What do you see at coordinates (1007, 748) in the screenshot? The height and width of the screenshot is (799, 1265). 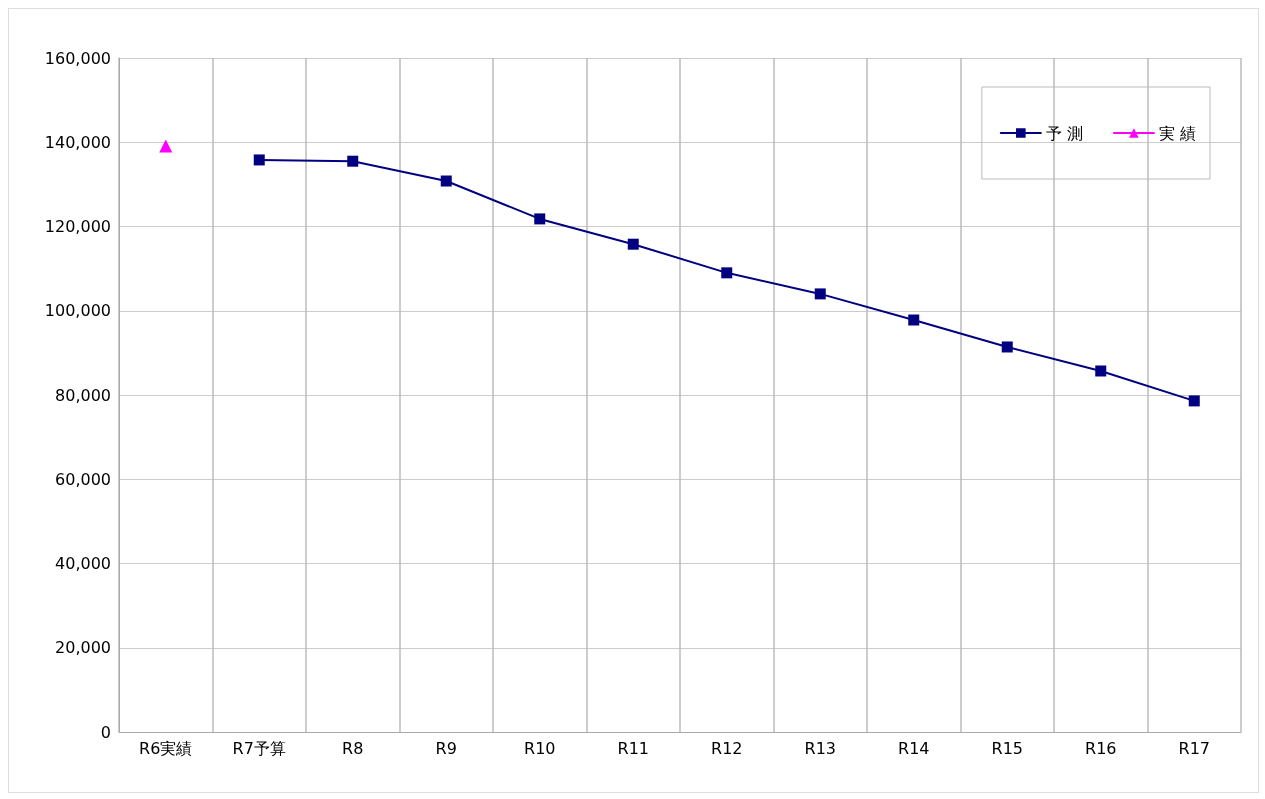 I see `x-tick-label: R15` at bounding box center [1007, 748].